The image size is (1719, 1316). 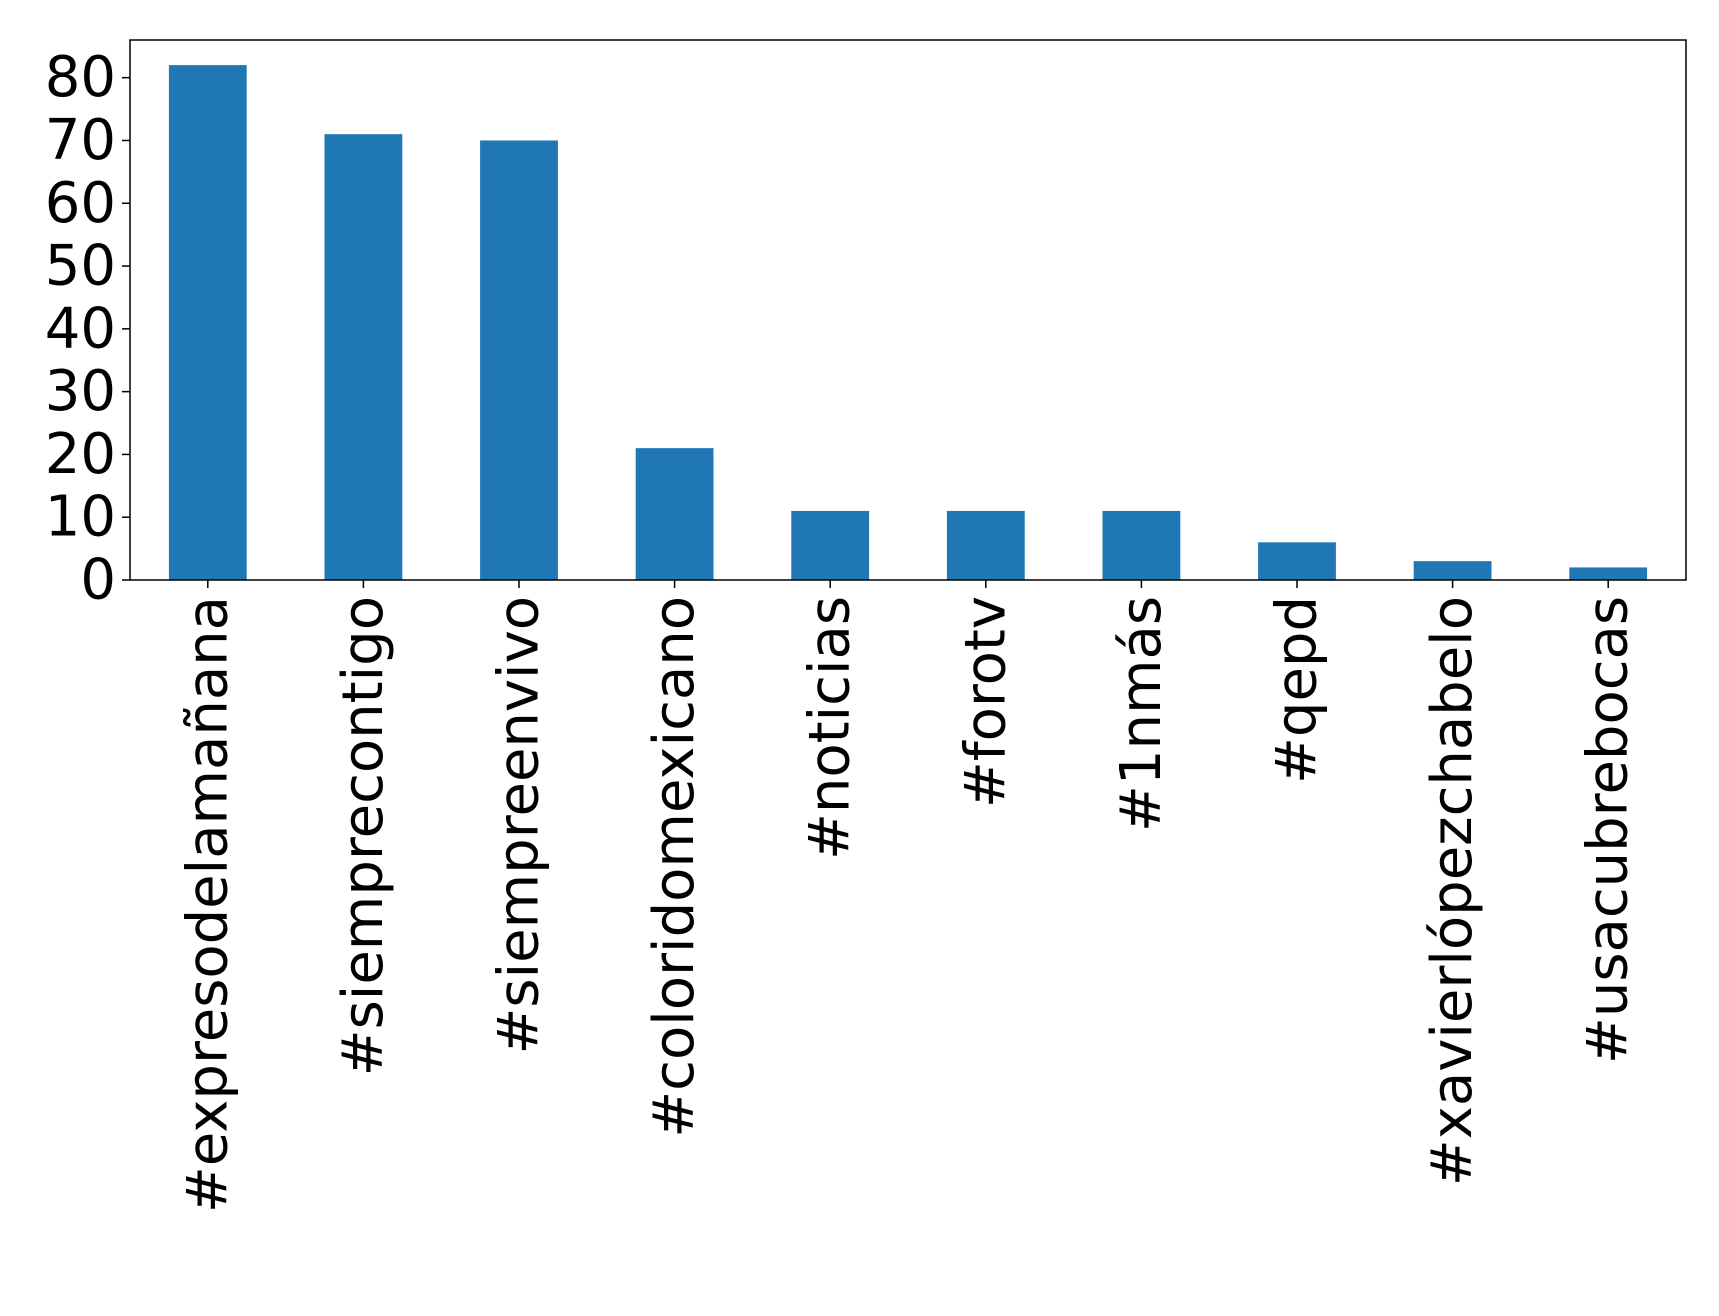 What do you see at coordinates (985, 702) in the screenshot?
I see `x-tick-label: #forotv` at bounding box center [985, 702].